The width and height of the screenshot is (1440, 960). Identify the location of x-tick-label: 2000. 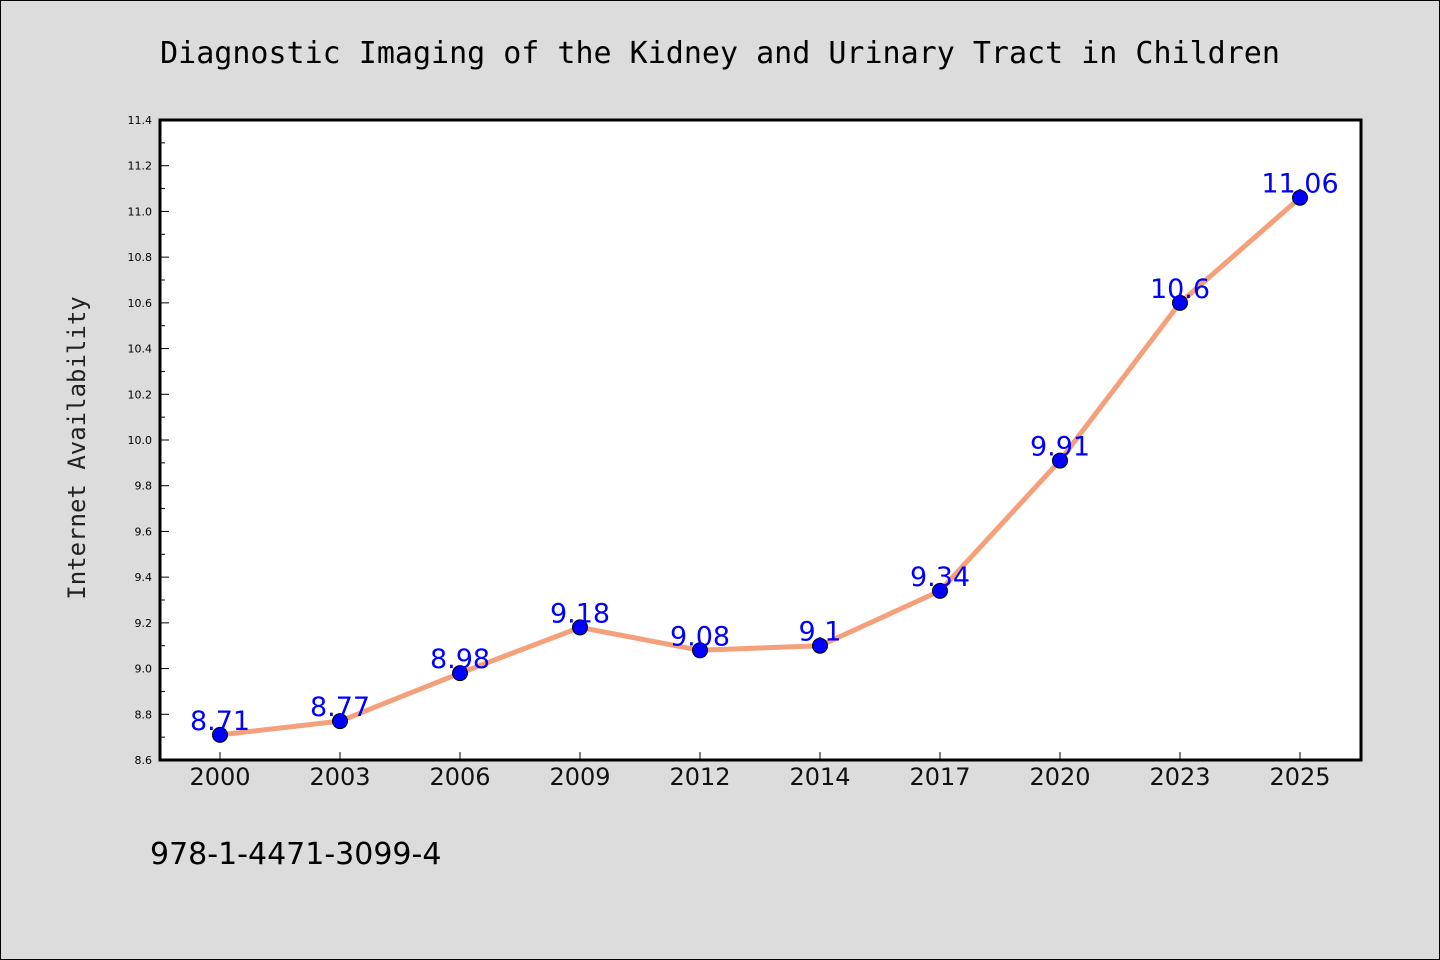
(219, 777).